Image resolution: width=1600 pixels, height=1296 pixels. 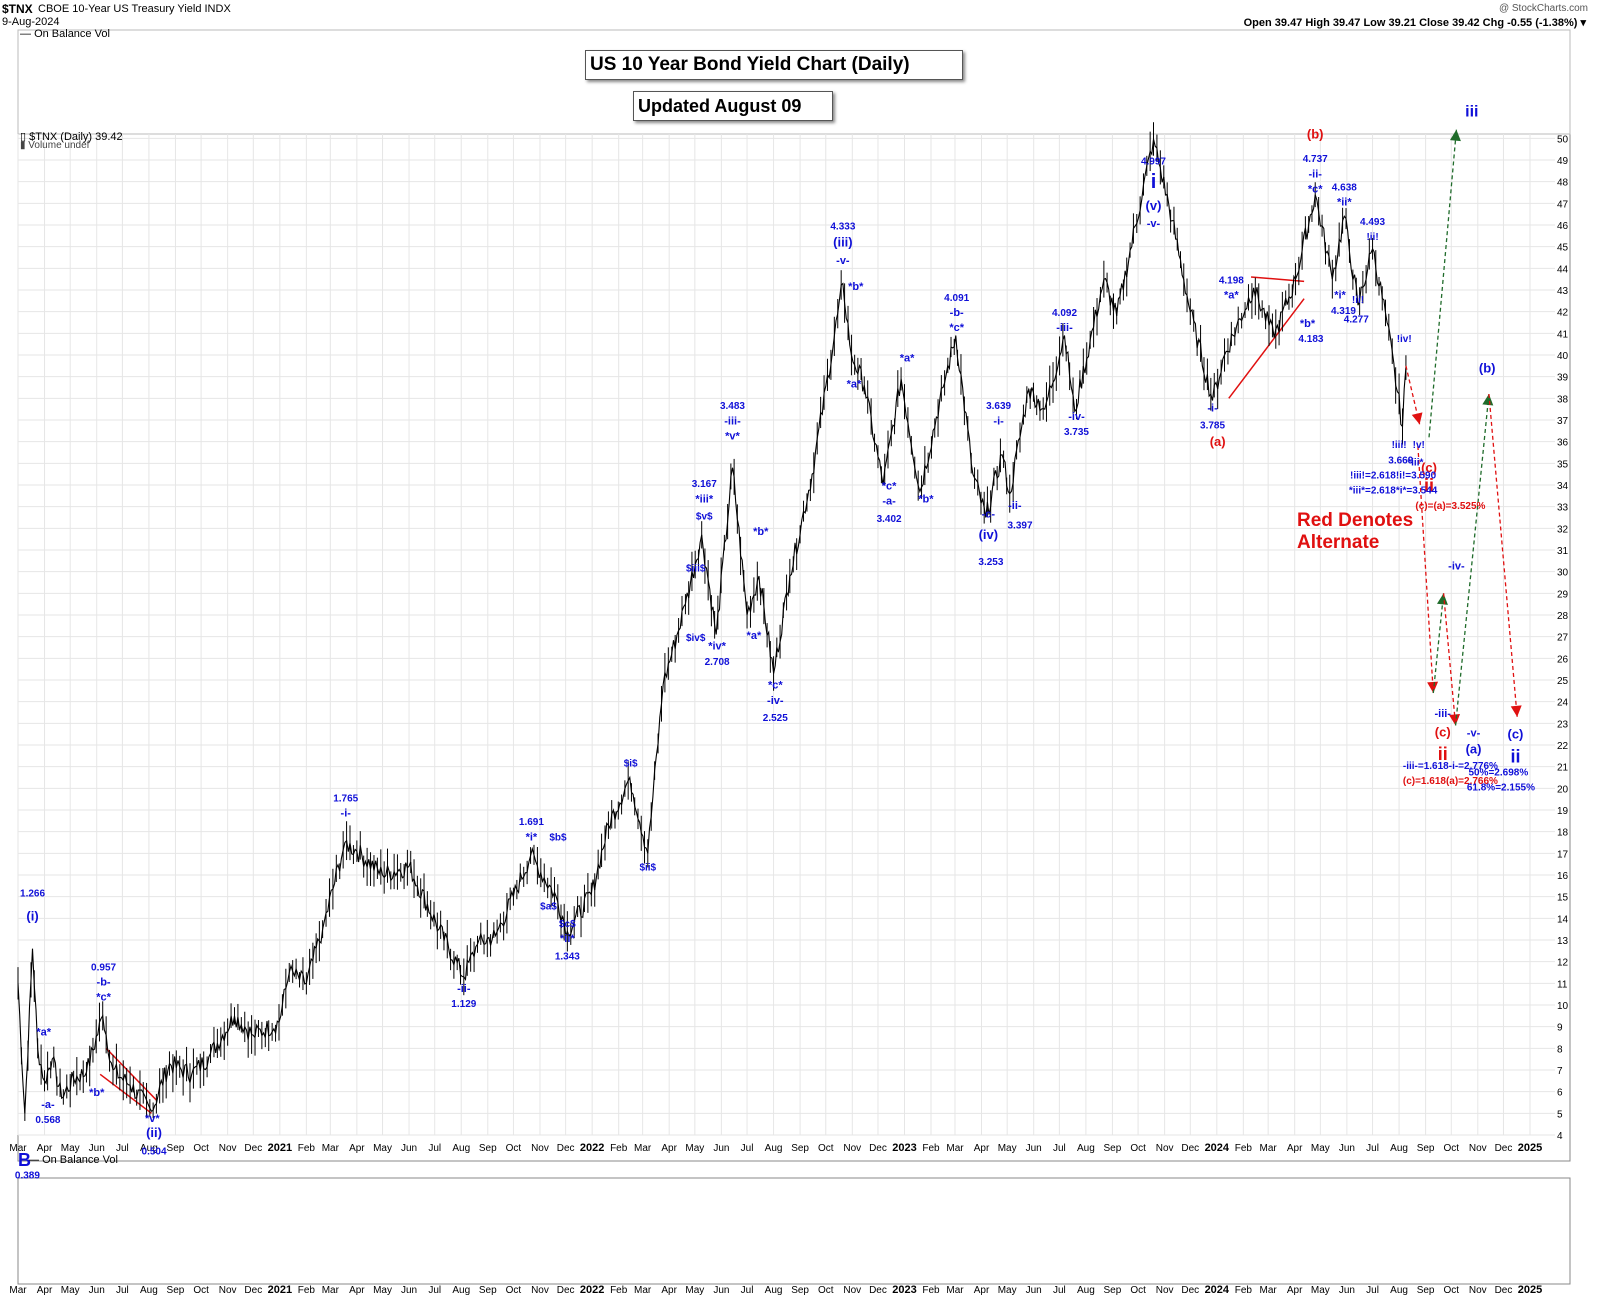 What do you see at coordinates (998, 421) in the screenshot?
I see `wave-label: -i-` at bounding box center [998, 421].